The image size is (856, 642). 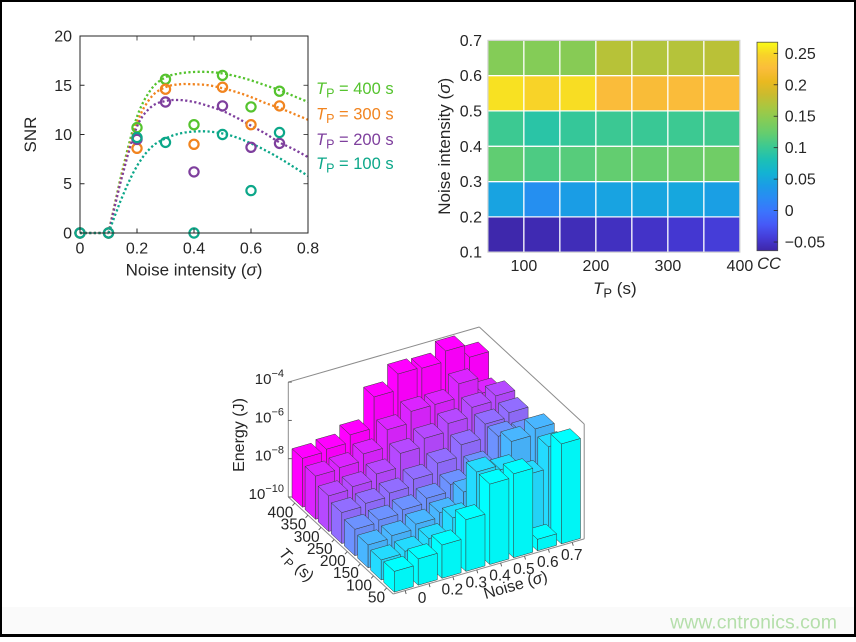 What do you see at coordinates (308, 249) in the screenshot?
I see `svg-text: 0.8` at bounding box center [308, 249].